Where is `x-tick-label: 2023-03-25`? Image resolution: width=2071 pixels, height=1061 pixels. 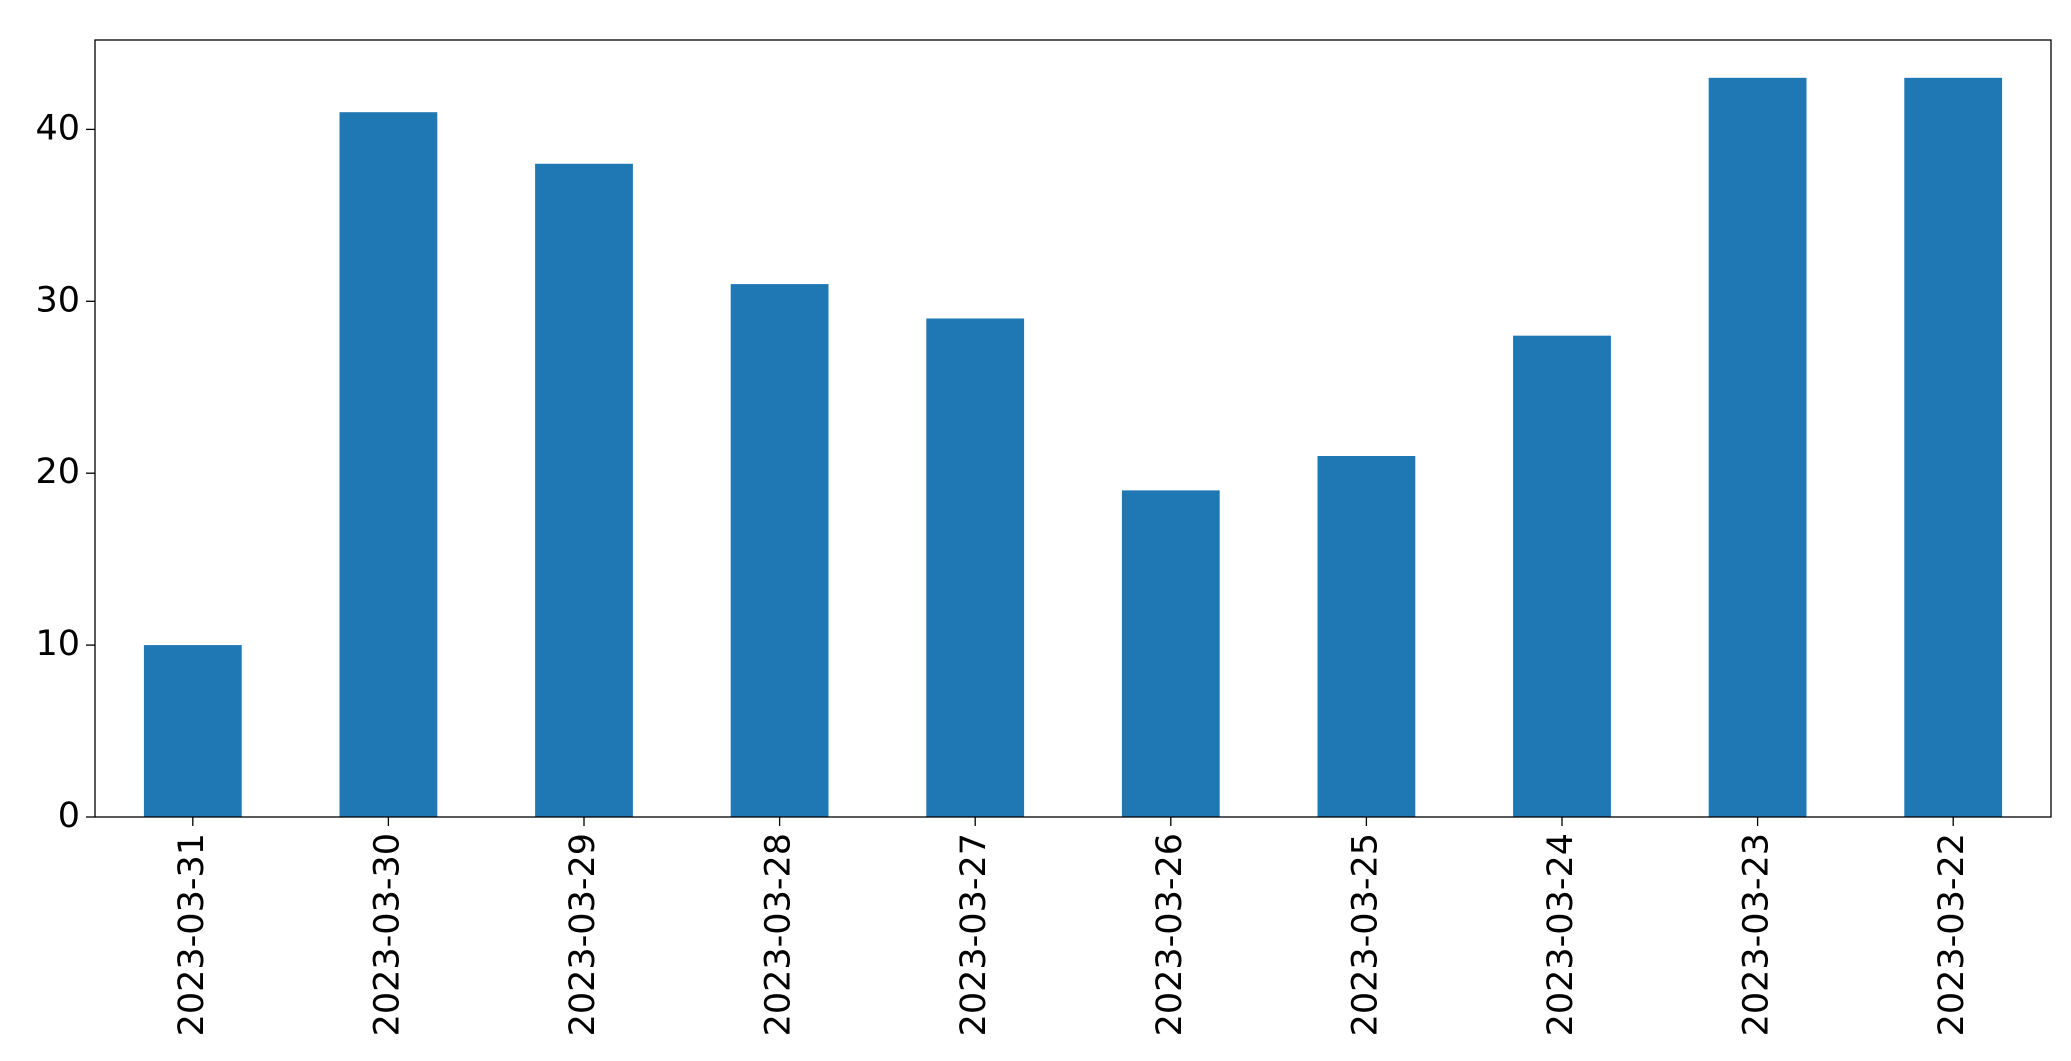 x-tick-label: 2023-03-25 is located at coordinates (1365, 934).